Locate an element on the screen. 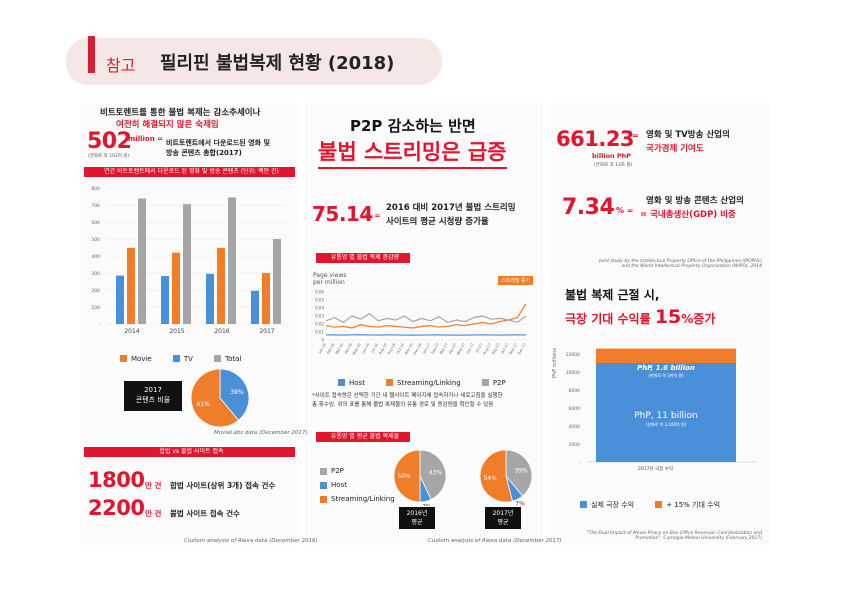 Image resolution: width=841 pixels, height=595 pixels. y-tick-label: 0.06 is located at coordinates (319, 292).